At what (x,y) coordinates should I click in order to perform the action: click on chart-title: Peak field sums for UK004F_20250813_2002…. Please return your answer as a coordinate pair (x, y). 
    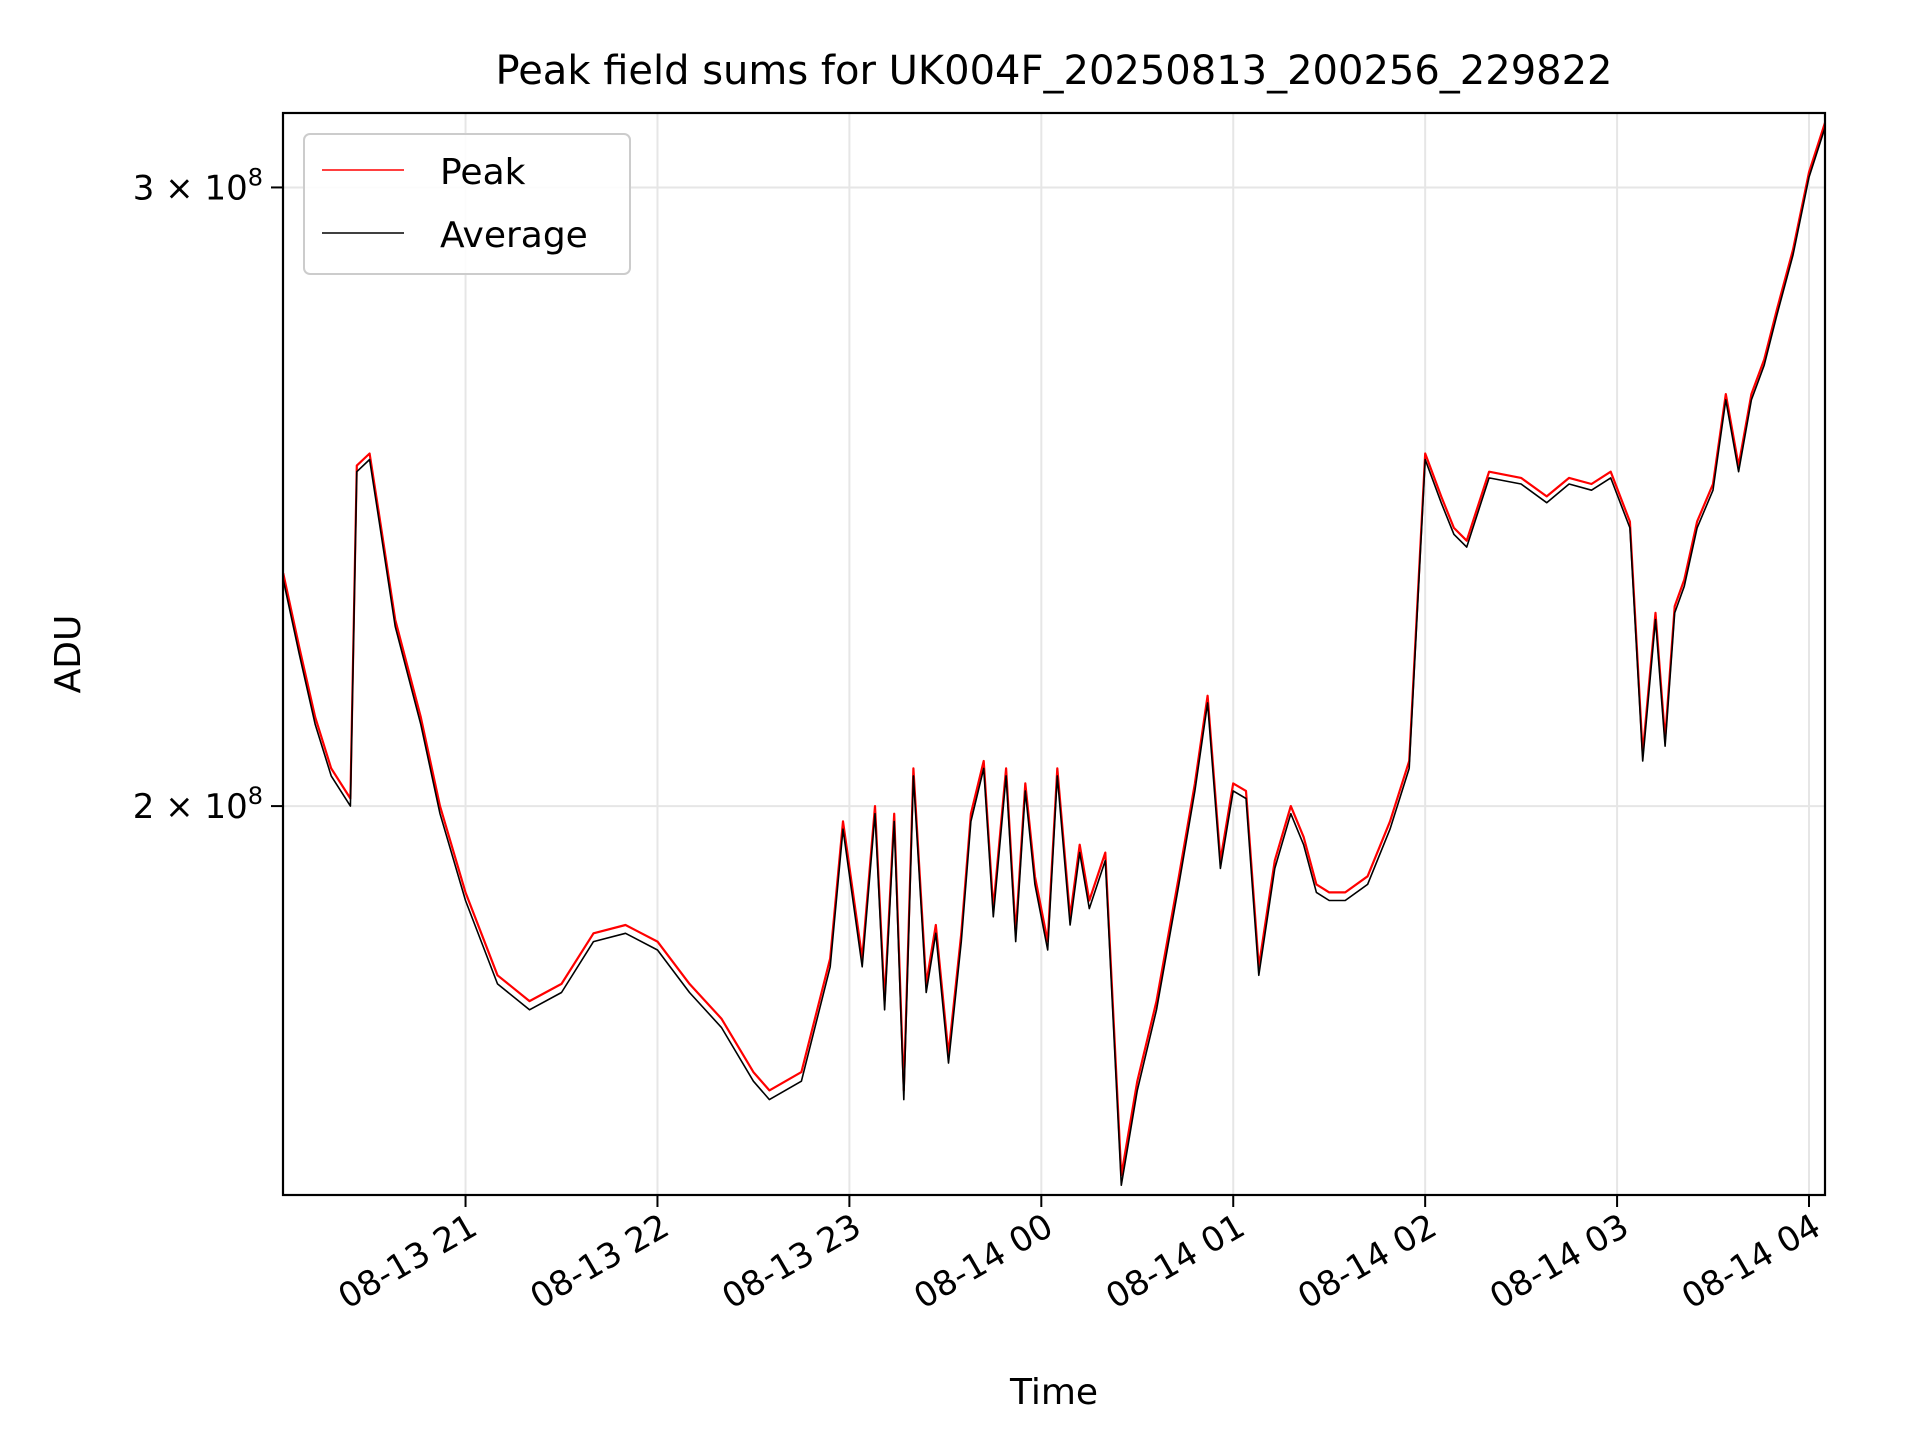
    Looking at the image, I should click on (1054, 71).